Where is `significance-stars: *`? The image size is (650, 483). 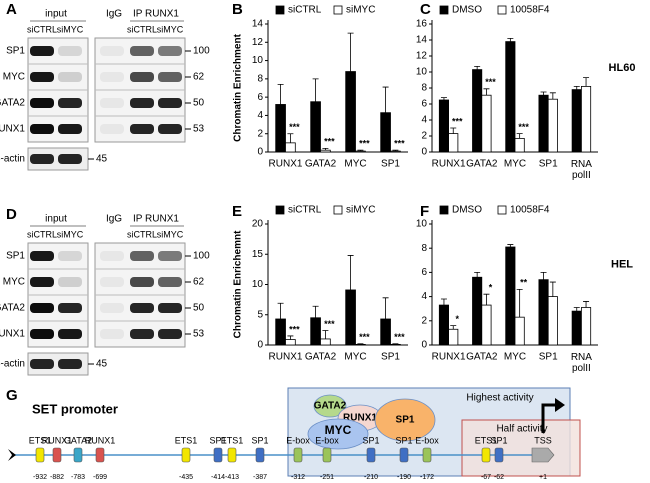
significance-stars: * is located at coordinates (491, 288).